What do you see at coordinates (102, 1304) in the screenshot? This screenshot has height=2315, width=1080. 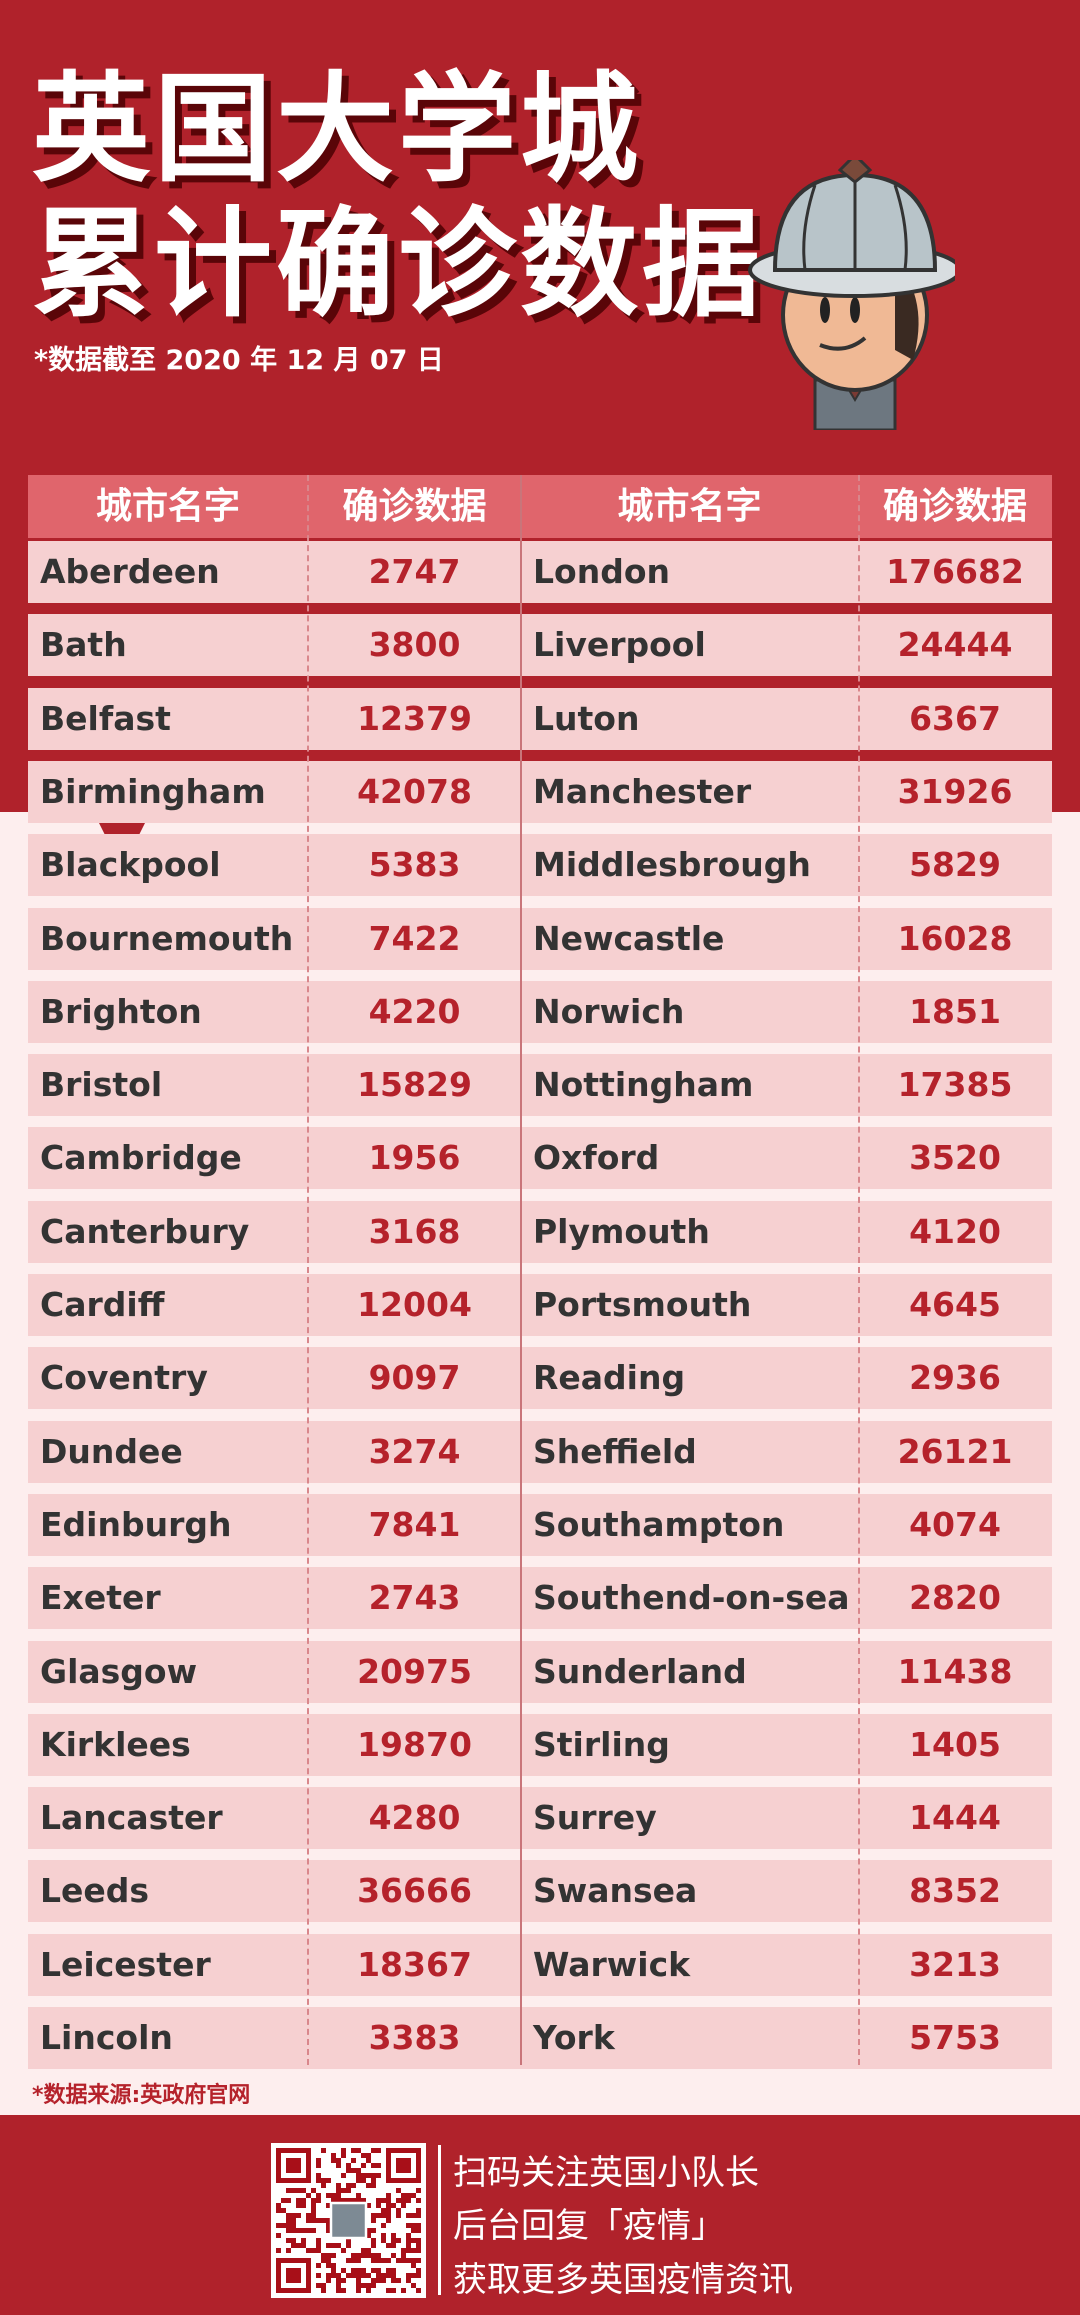 I see `city-name: Cardiff` at bounding box center [102, 1304].